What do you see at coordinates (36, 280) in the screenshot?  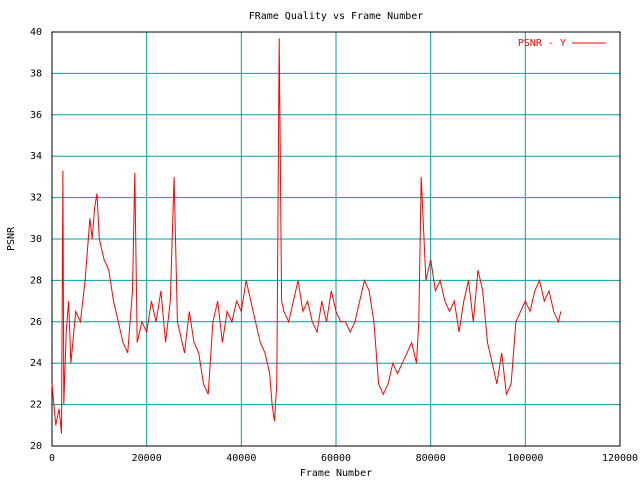 I see `y-tick-label: 28` at bounding box center [36, 280].